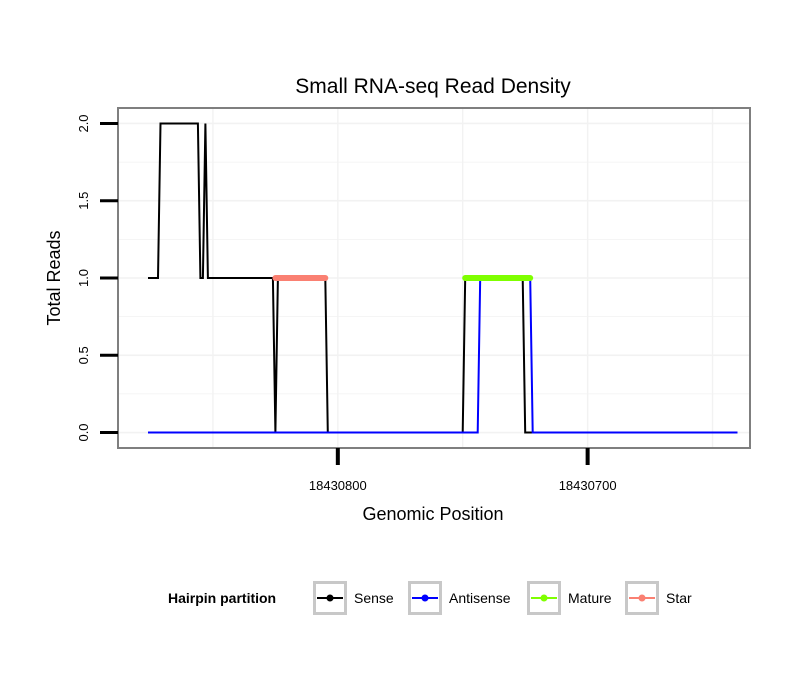  What do you see at coordinates (433, 86) in the screenshot?
I see `chart-title: Small RNA-seq Read Density` at bounding box center [433, 86].